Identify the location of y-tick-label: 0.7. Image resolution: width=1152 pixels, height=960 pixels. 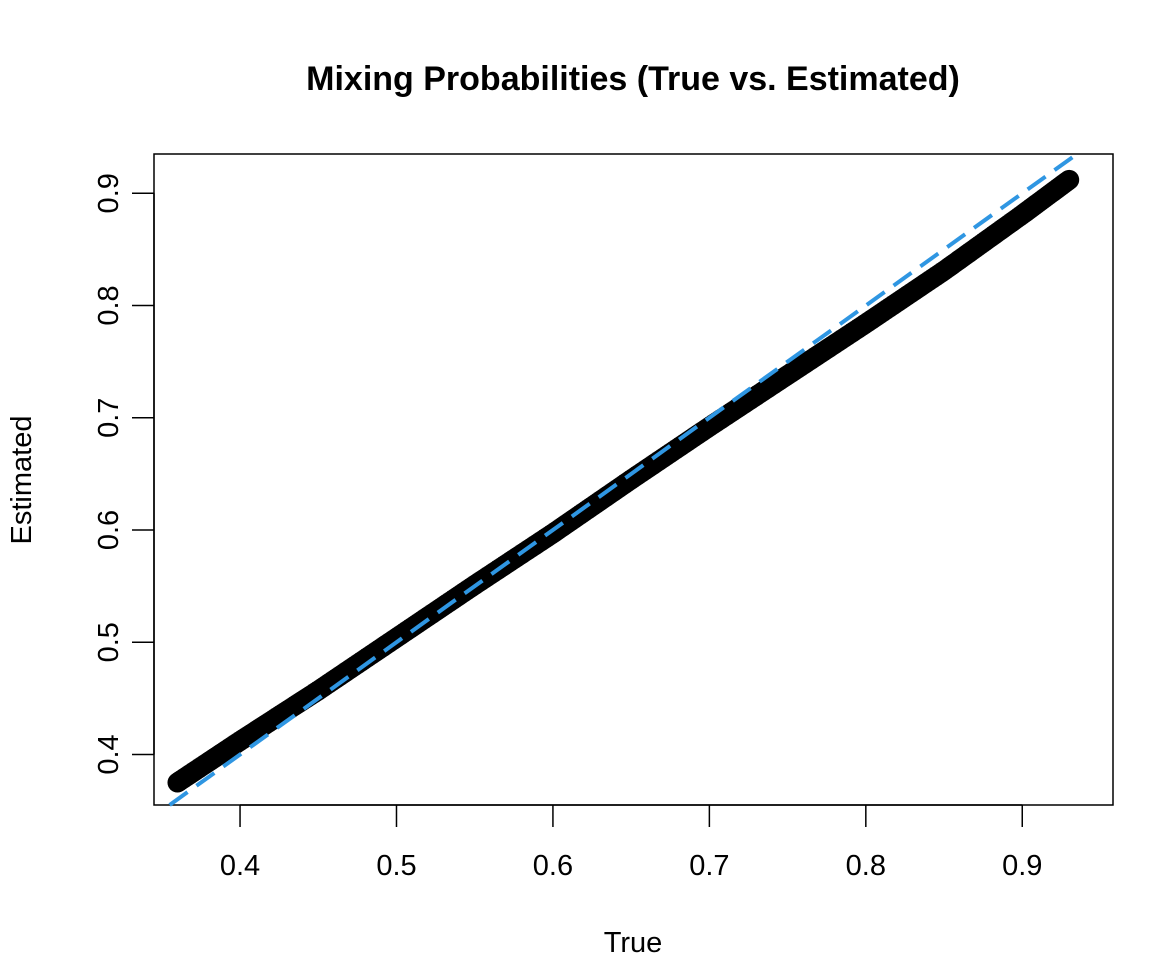
(109, 418).